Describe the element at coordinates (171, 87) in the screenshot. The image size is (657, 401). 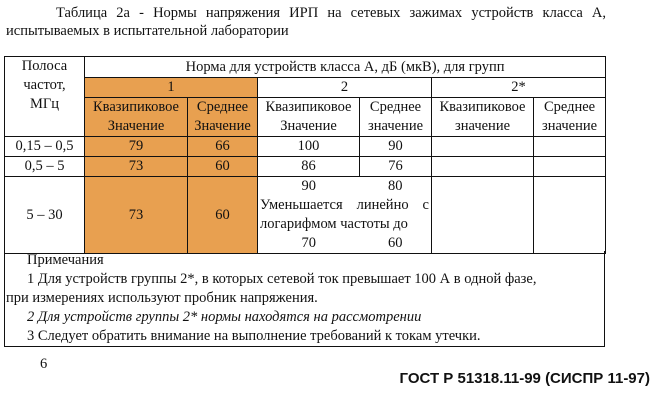
I see `group-1-header: 1` at that location.